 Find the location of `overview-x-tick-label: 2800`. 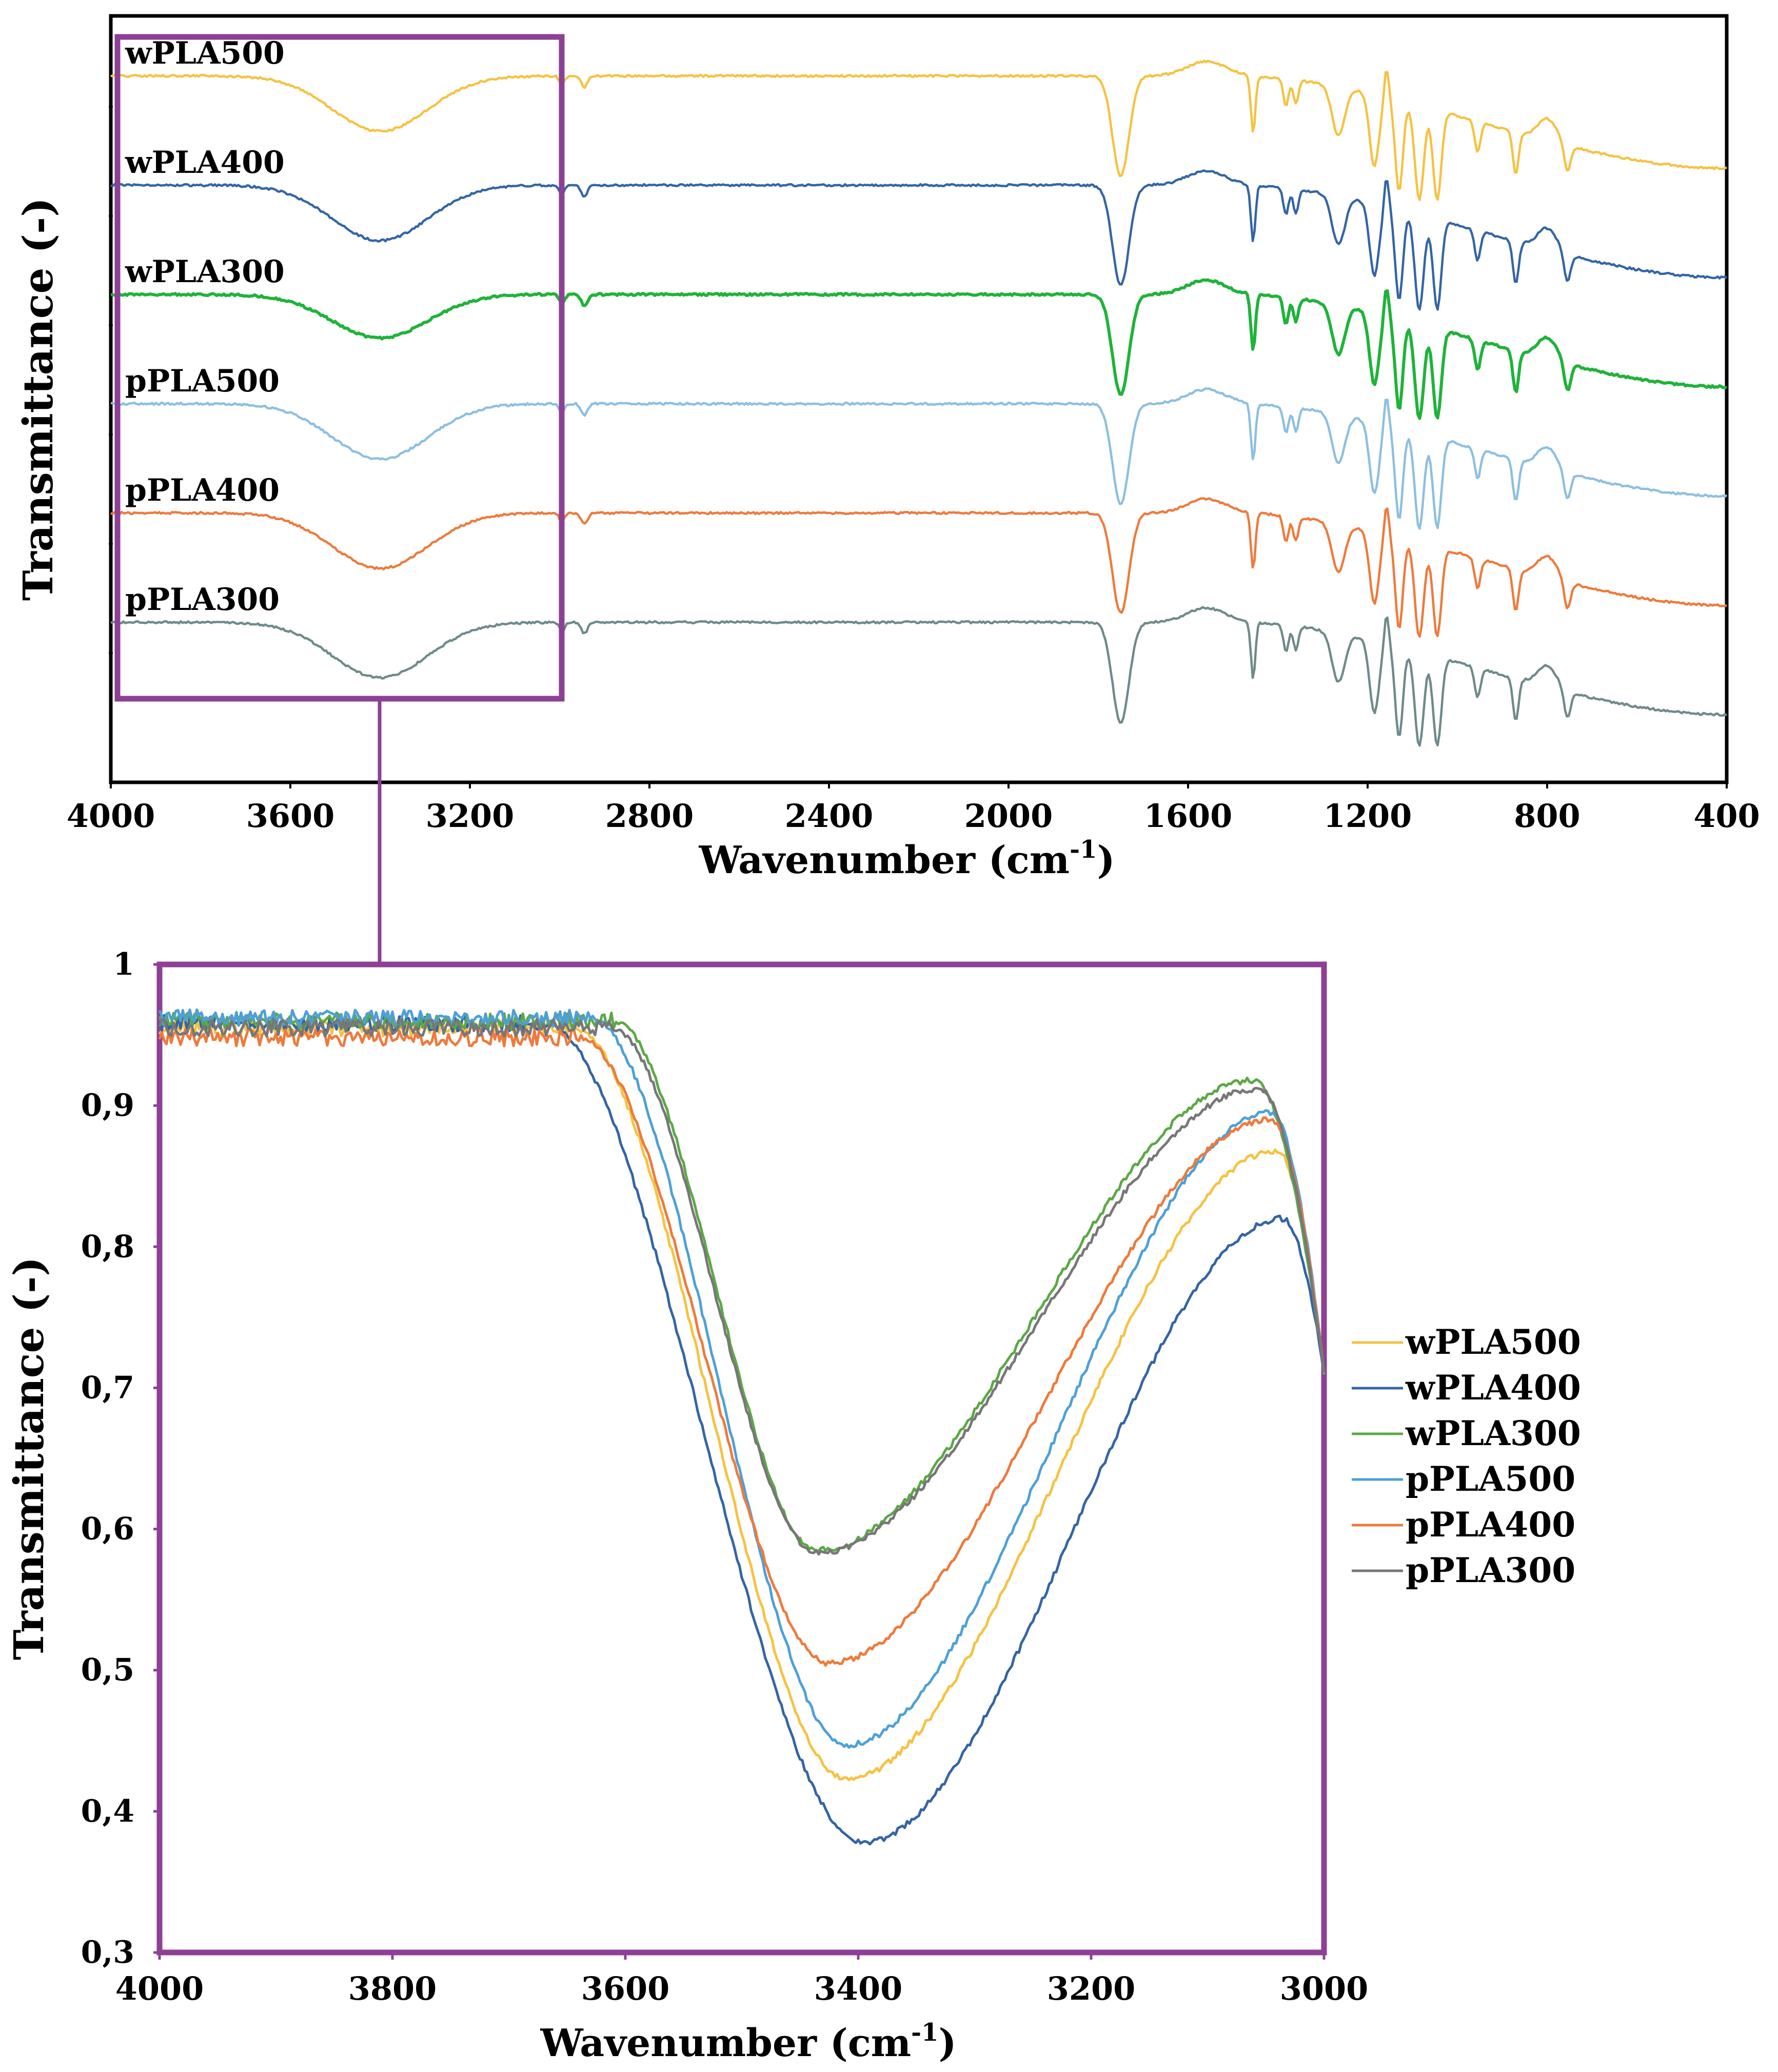

overview-x-tick-label: 2800 is located at coordinates (649, 816).